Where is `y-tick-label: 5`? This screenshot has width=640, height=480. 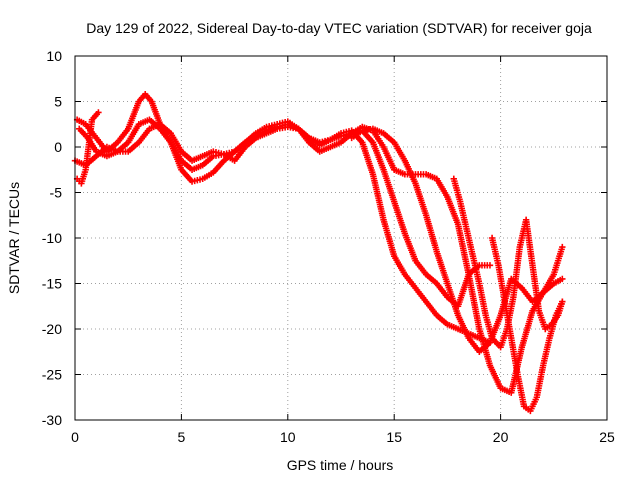
y-tick-label: 5 is located at coordinates (58, 102).